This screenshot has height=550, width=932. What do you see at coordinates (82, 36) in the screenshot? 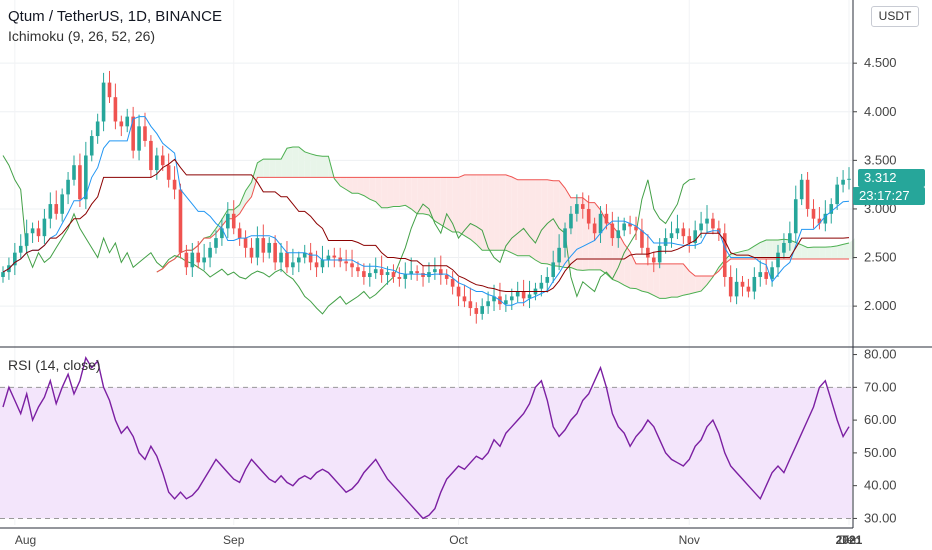
I see `ichimoku-legend: Ichimoku (9, 26, 52, 26)` at bounding box center [82, 36].